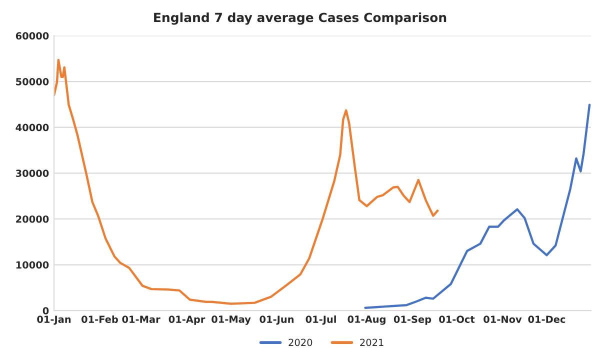 Image resolution: width=600 pixels, height=357 pixels. Describe the element at coordinates (503, 319) in the screenshot. I see `x-tick-label: 01-Nov` at that location.